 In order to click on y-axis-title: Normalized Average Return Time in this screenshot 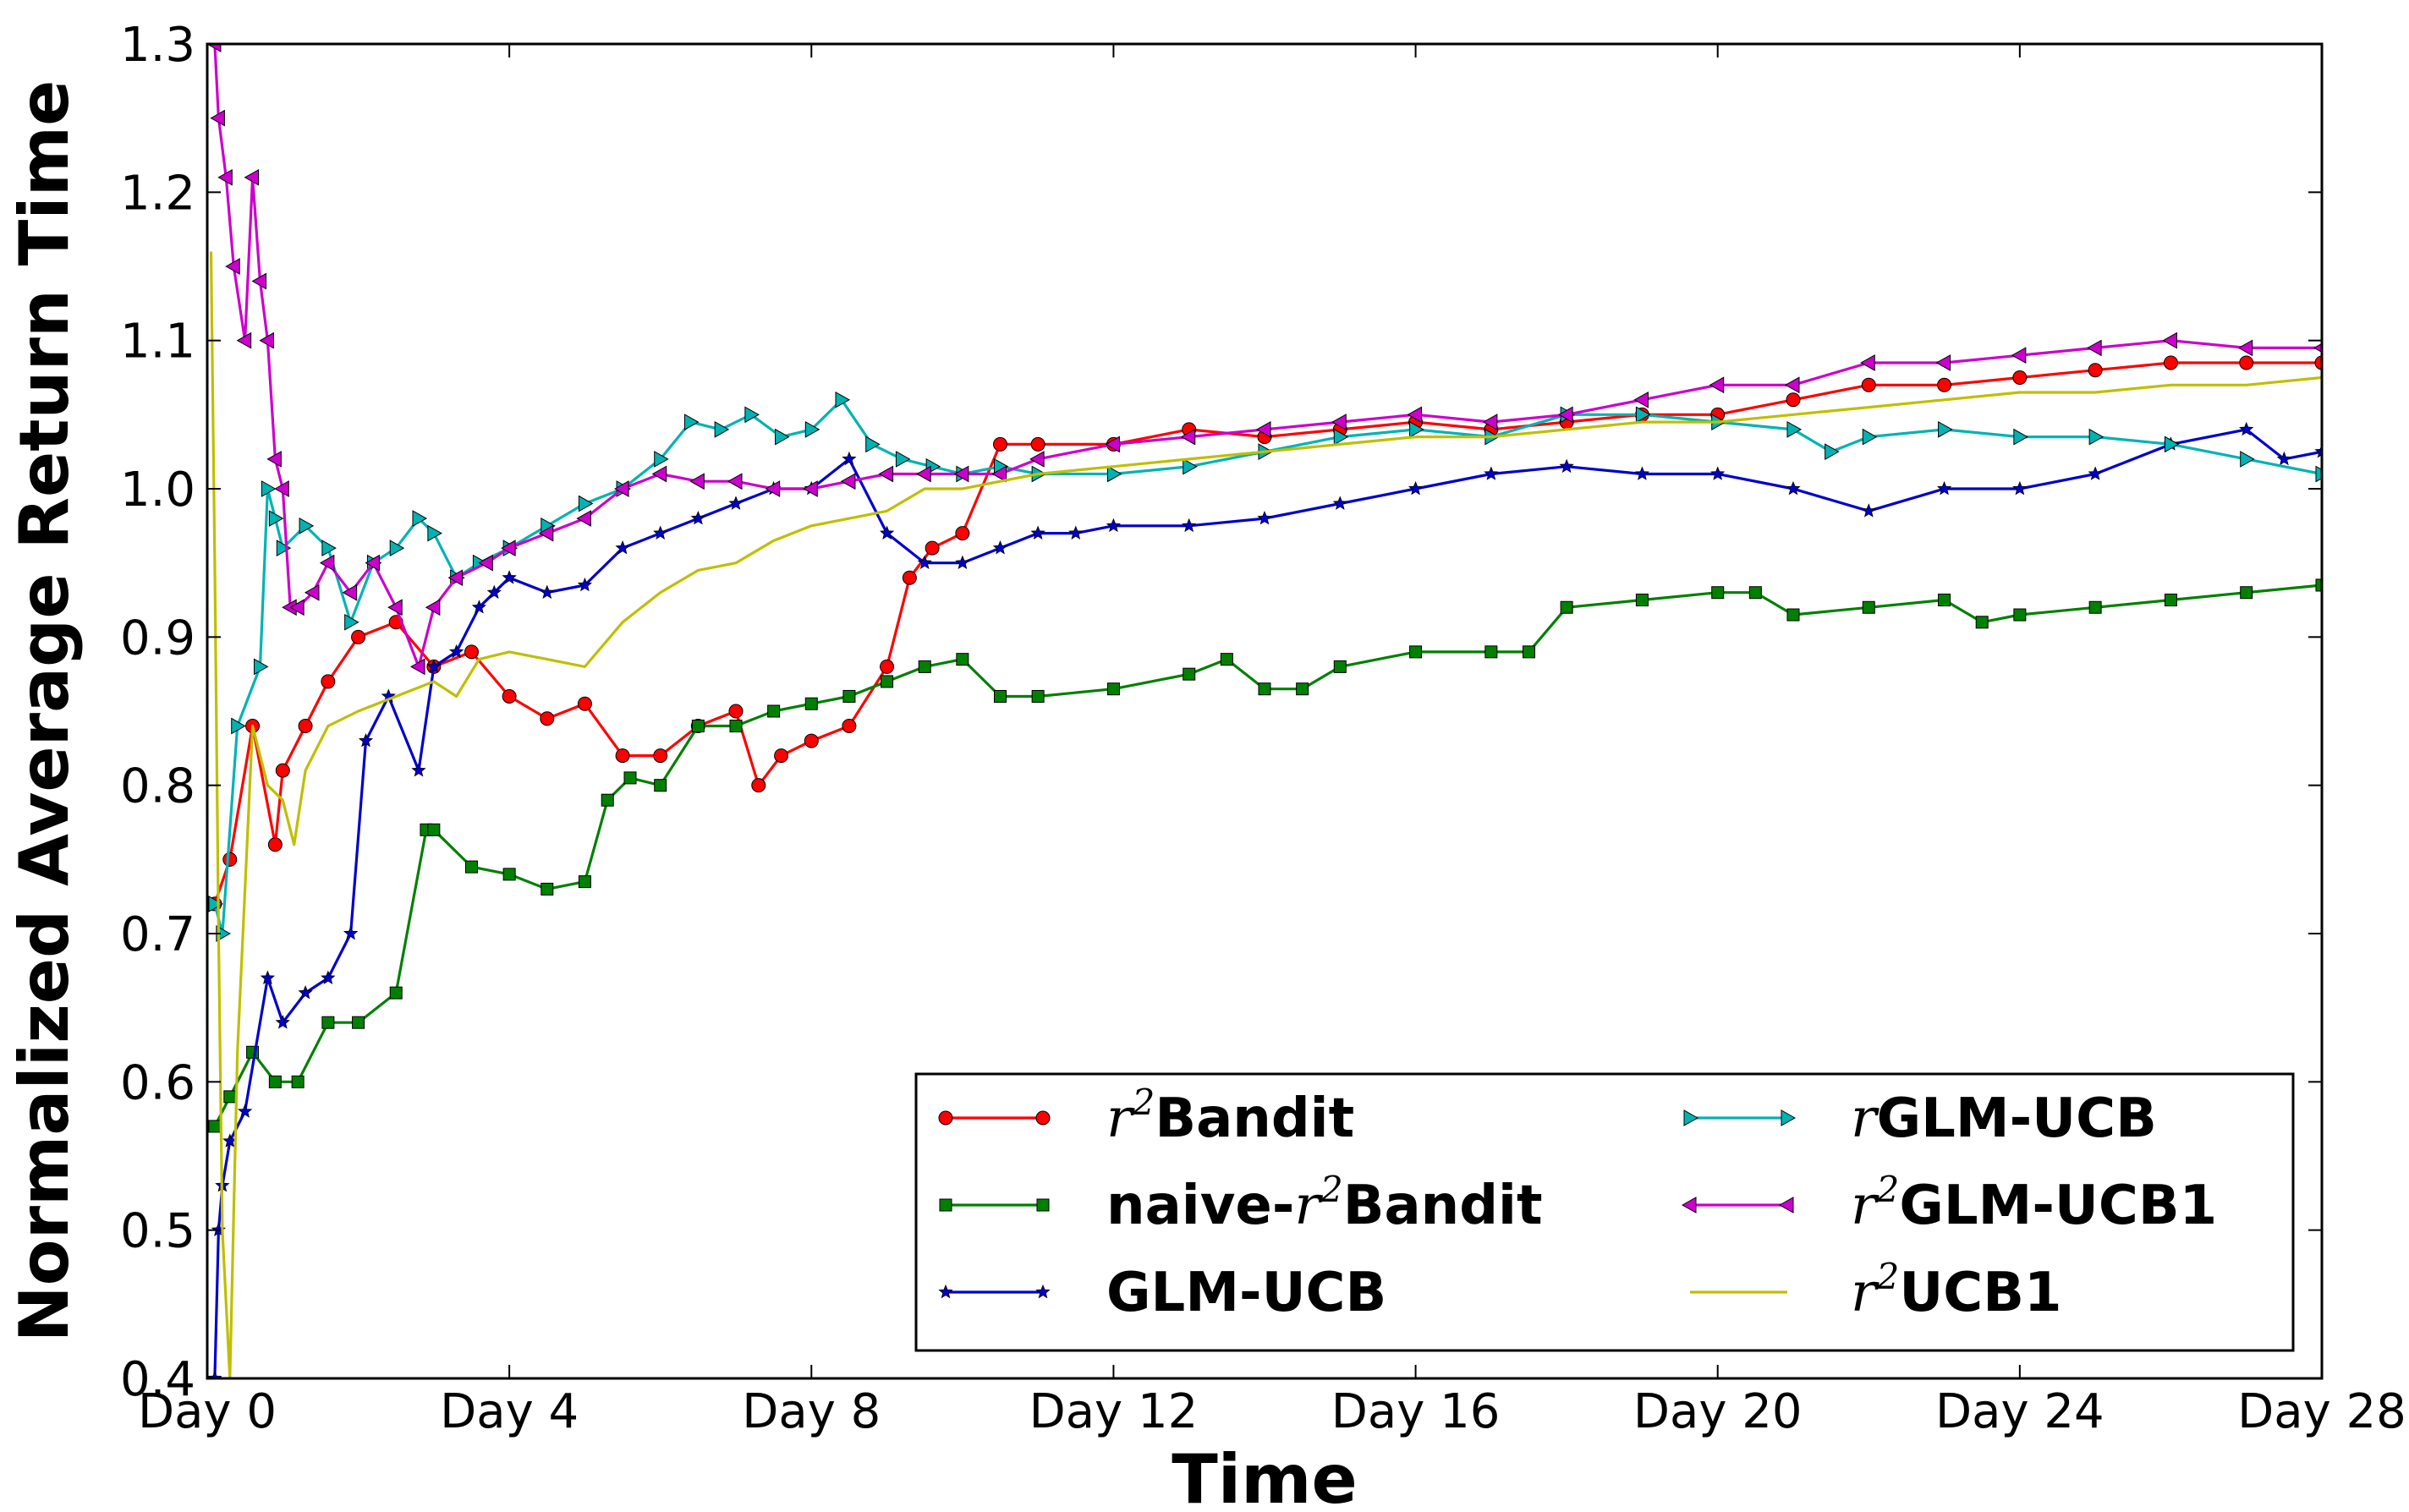, I will do `click(44, 711)`.